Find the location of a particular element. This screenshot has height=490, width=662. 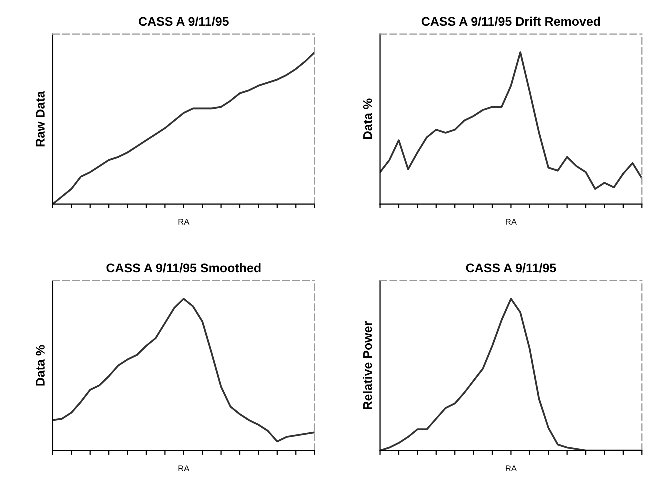

y-axis-title: Raw Data is located at coordinates (40, 119).